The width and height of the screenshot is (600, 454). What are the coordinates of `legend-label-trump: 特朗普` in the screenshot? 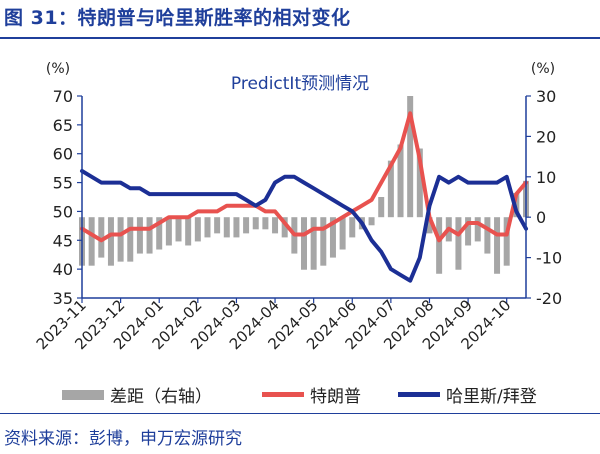 It's located at (335, 397).